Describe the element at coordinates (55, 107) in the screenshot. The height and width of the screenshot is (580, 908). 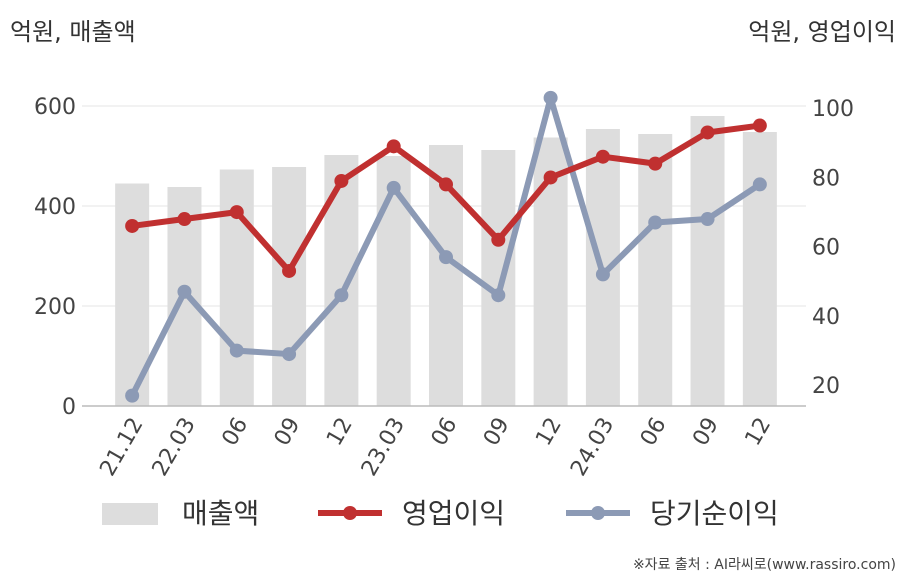
I see `y-left-tick-label: 600` at that location.